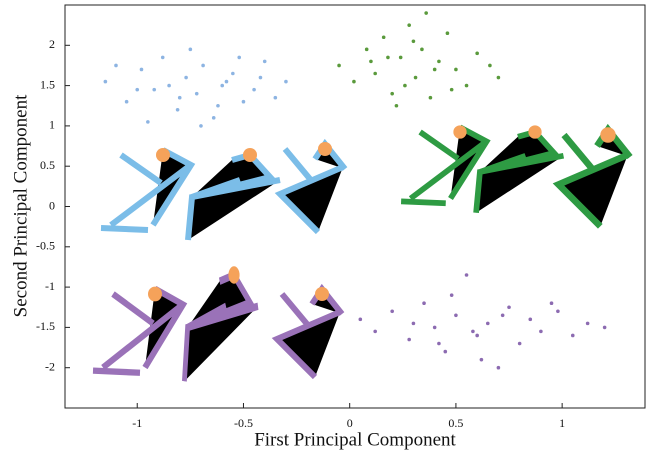 This screenshot has width=660, height=460. What do you see at coordinates (47, 84) in the screenshot?
I see `y-tick-label: 1.5` at bounding box center [47, 84].